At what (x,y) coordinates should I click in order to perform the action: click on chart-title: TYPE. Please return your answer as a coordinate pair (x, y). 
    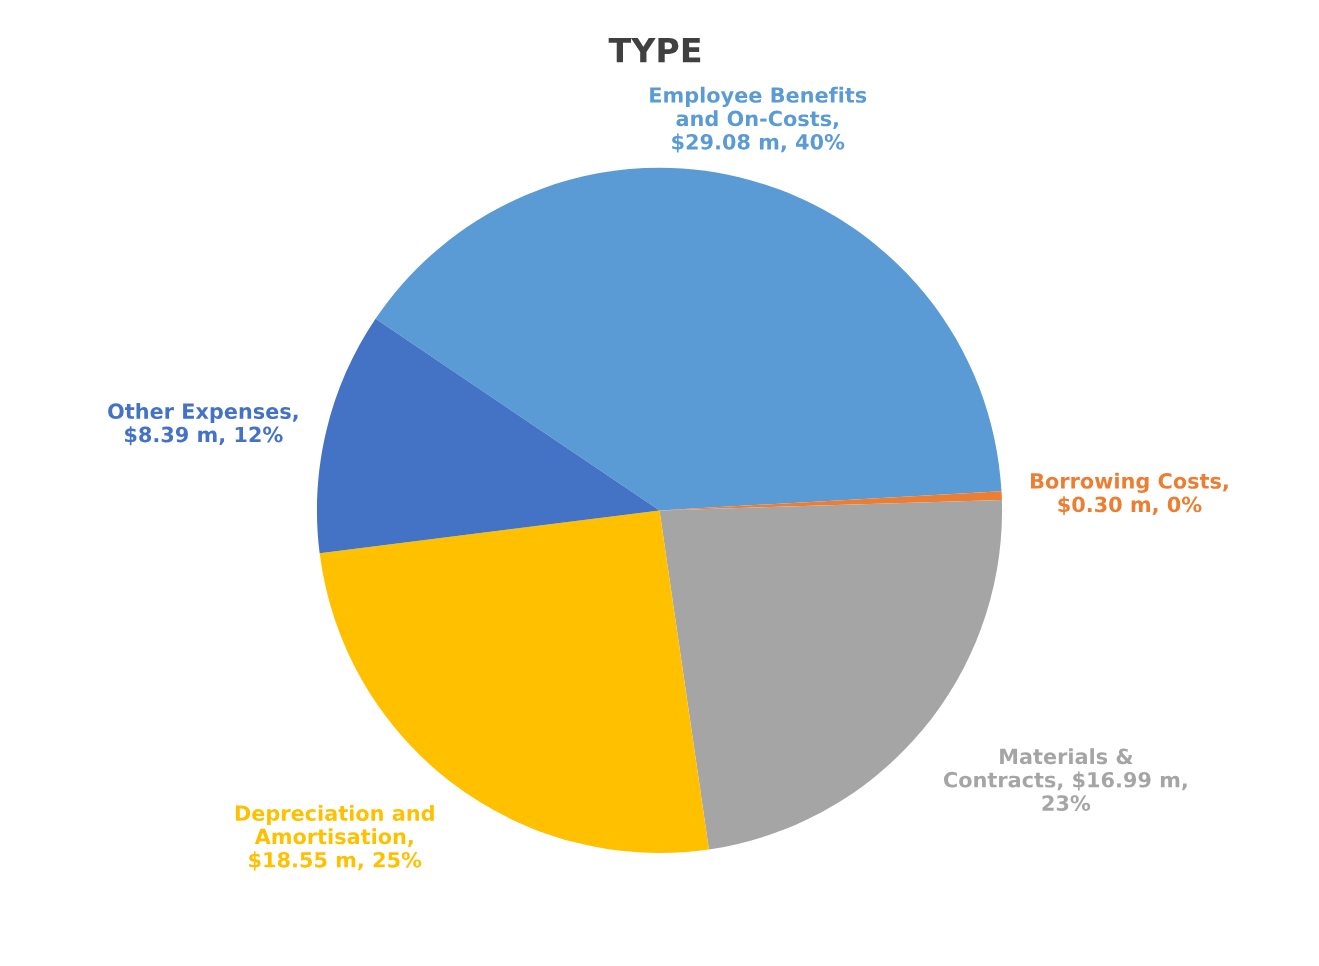
    Looking at the image, I should click on (654, 50).